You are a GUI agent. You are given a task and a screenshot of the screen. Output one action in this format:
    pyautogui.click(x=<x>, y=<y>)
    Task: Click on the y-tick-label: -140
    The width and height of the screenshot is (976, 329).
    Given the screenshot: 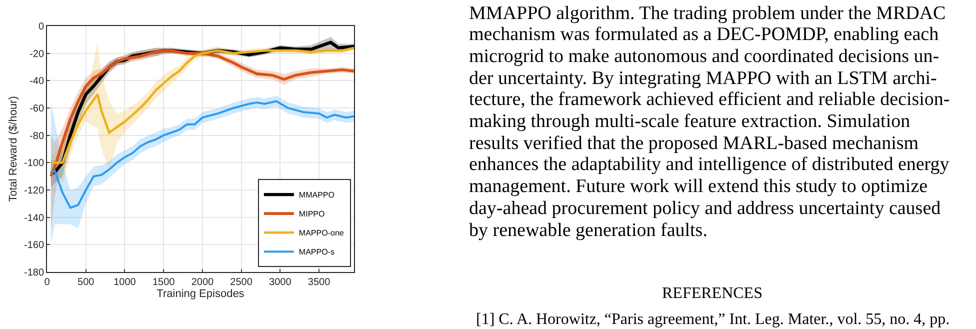 What is the action you would take?
    pyautogui.click(x=34, y=218)
    